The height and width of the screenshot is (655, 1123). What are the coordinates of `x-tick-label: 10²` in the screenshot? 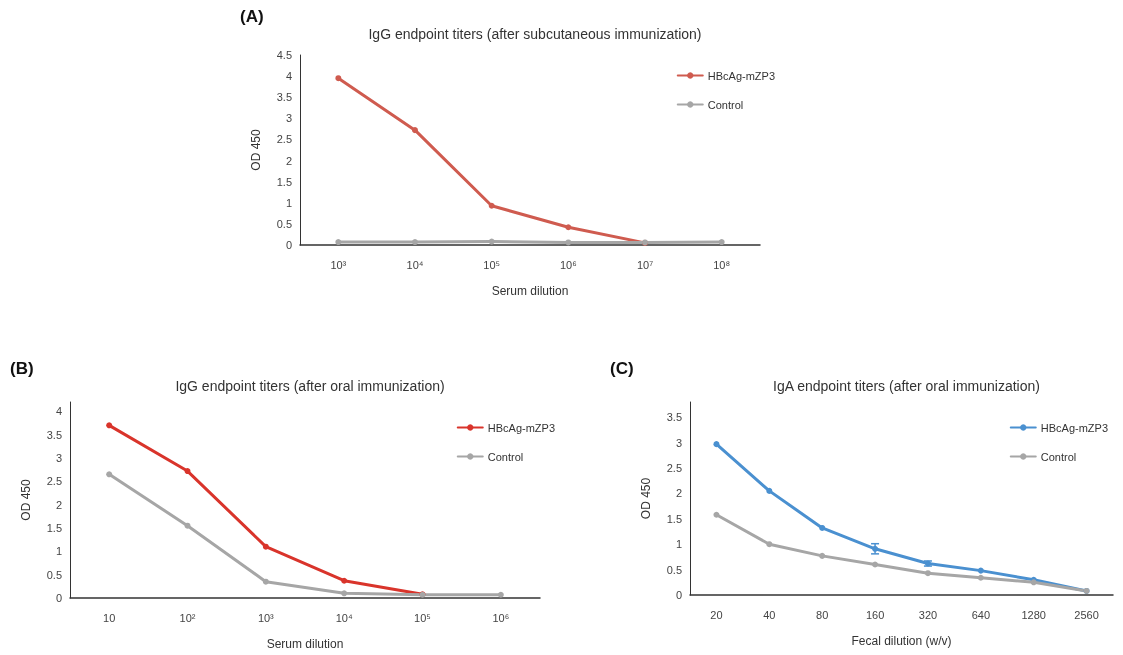 It's located at (187, 617).